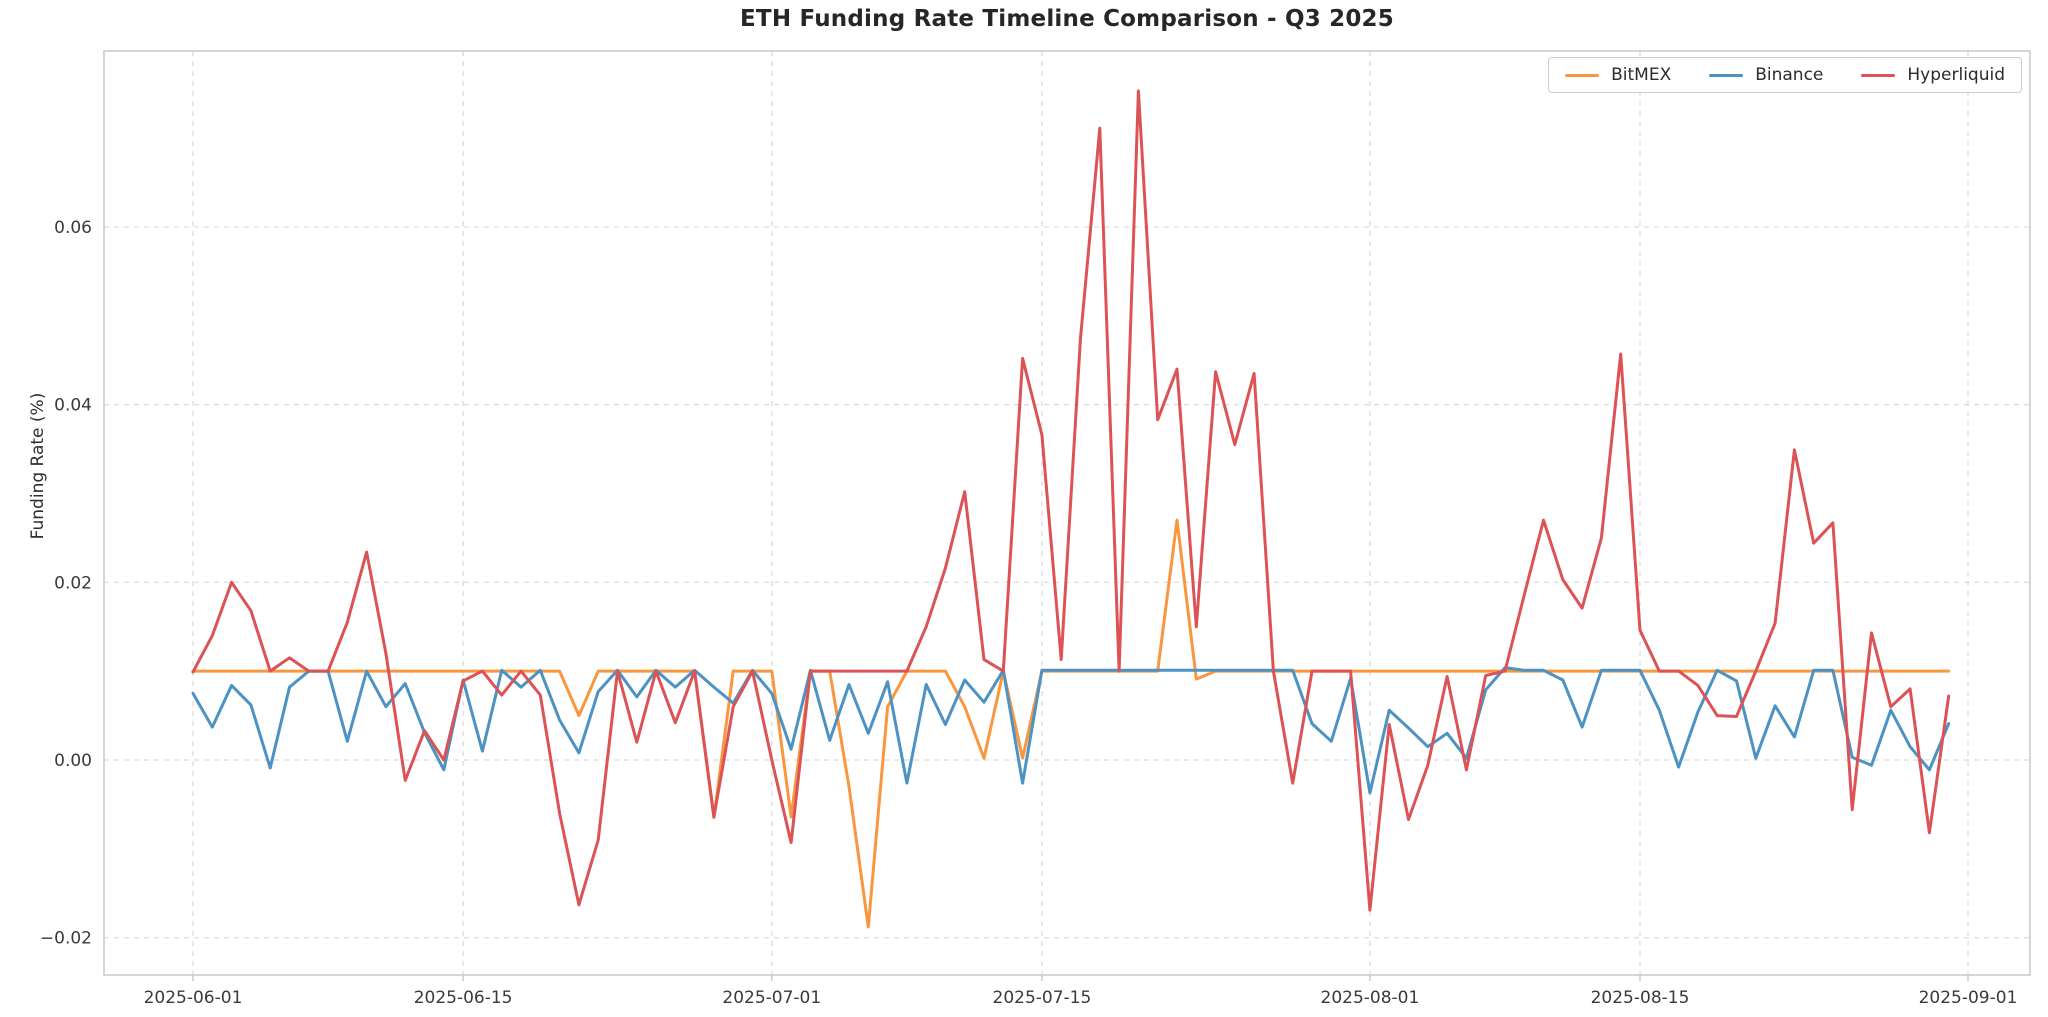 Image resolution: width=2048 pixels, height=1017 pixels. I want to click on legend-label-binance: Binance, so click(1789, 75).